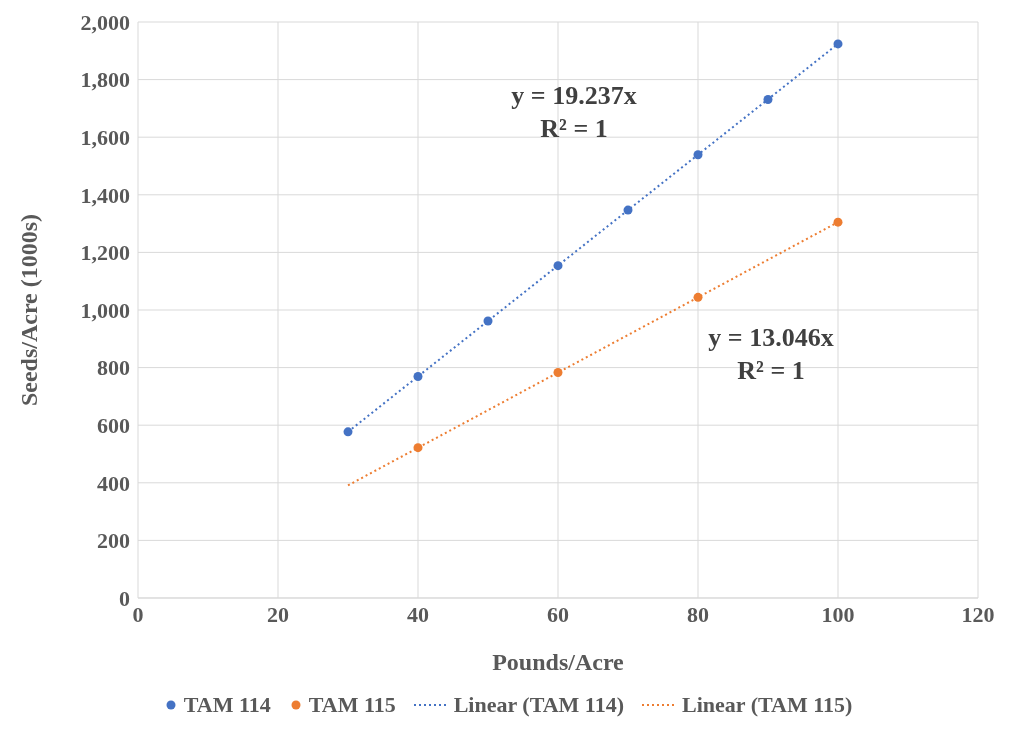 The image size is (1021, 742). What do you see at coordinates (558, 614) in the screenshot?
I see `x-tick-label: 60` at bounding box center [558, 614].